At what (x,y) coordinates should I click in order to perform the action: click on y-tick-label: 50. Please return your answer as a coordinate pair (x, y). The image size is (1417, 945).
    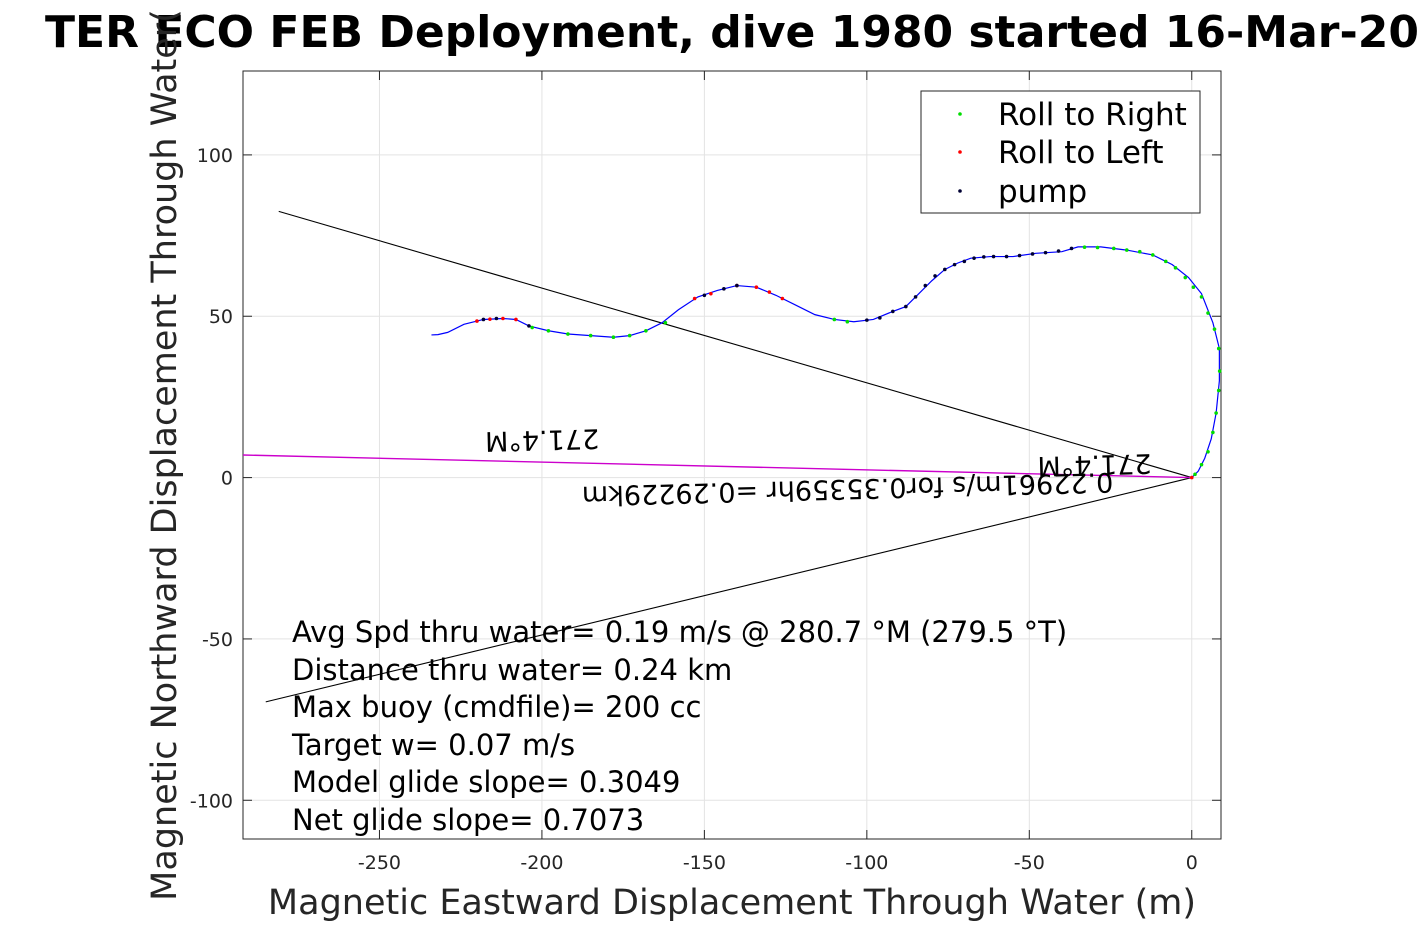
    Looking at the image, I should click on (221, 317).